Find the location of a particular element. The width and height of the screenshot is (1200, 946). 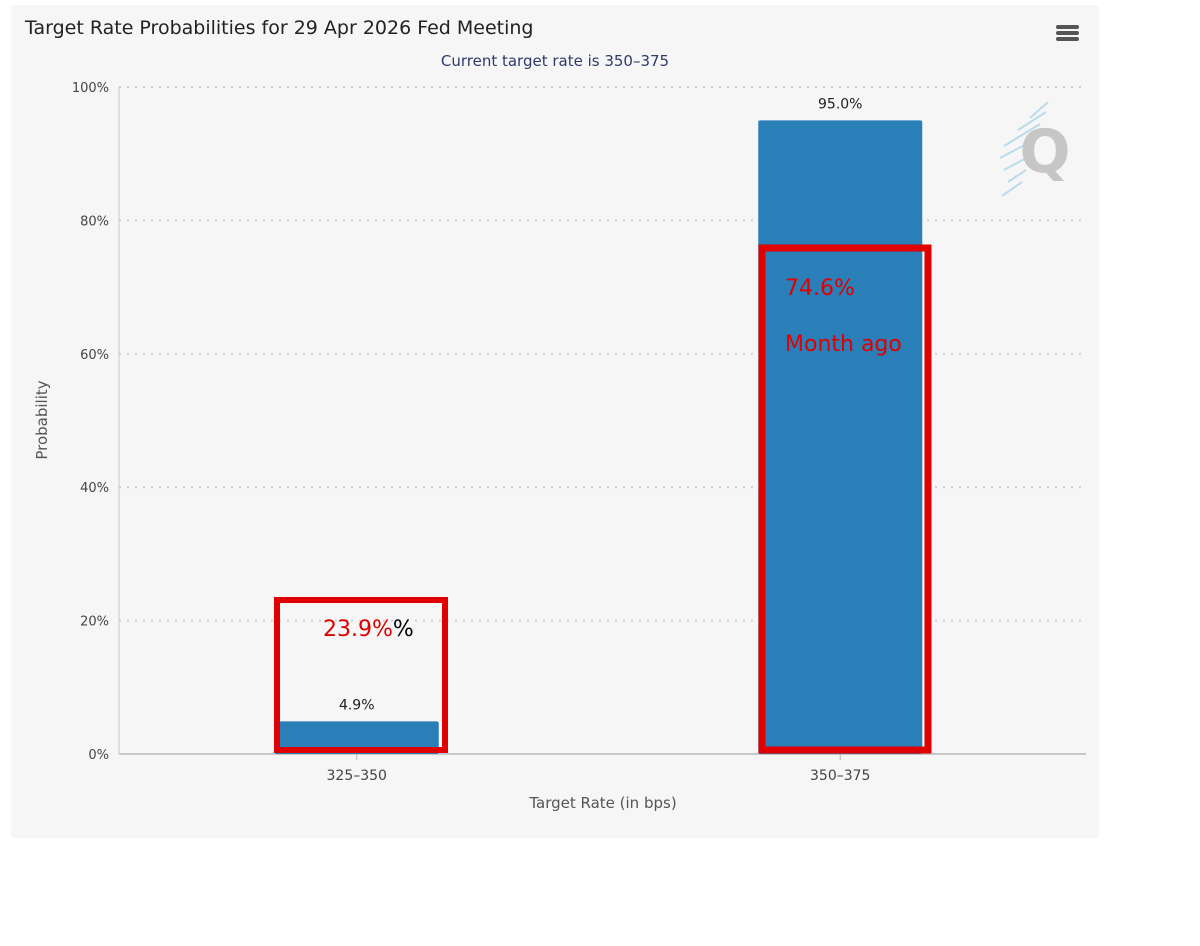

x-tick-label: 350–375 is located at coordinates (840, 776).